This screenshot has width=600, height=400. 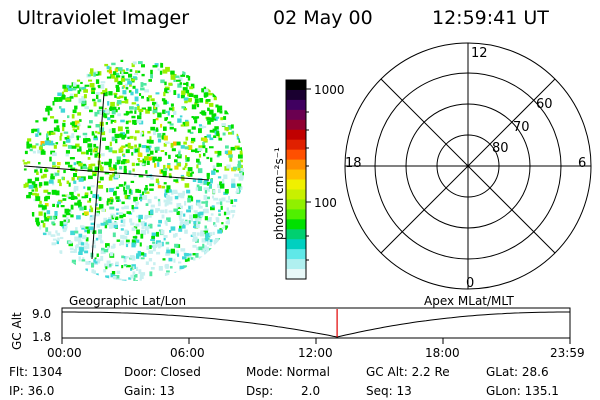 What do you see at coordinates (296, 274) in the screenshot?
I see `colorbar-band` at bounding box center [296, 274].